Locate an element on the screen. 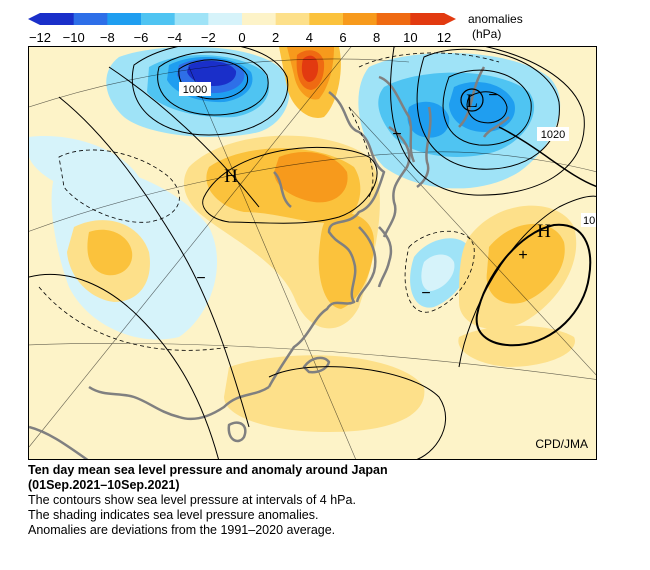 Image resolution: width=650 pixels, height=570 pixels. colorbar-tick-label: −4 is located at coordinates (174, 37).